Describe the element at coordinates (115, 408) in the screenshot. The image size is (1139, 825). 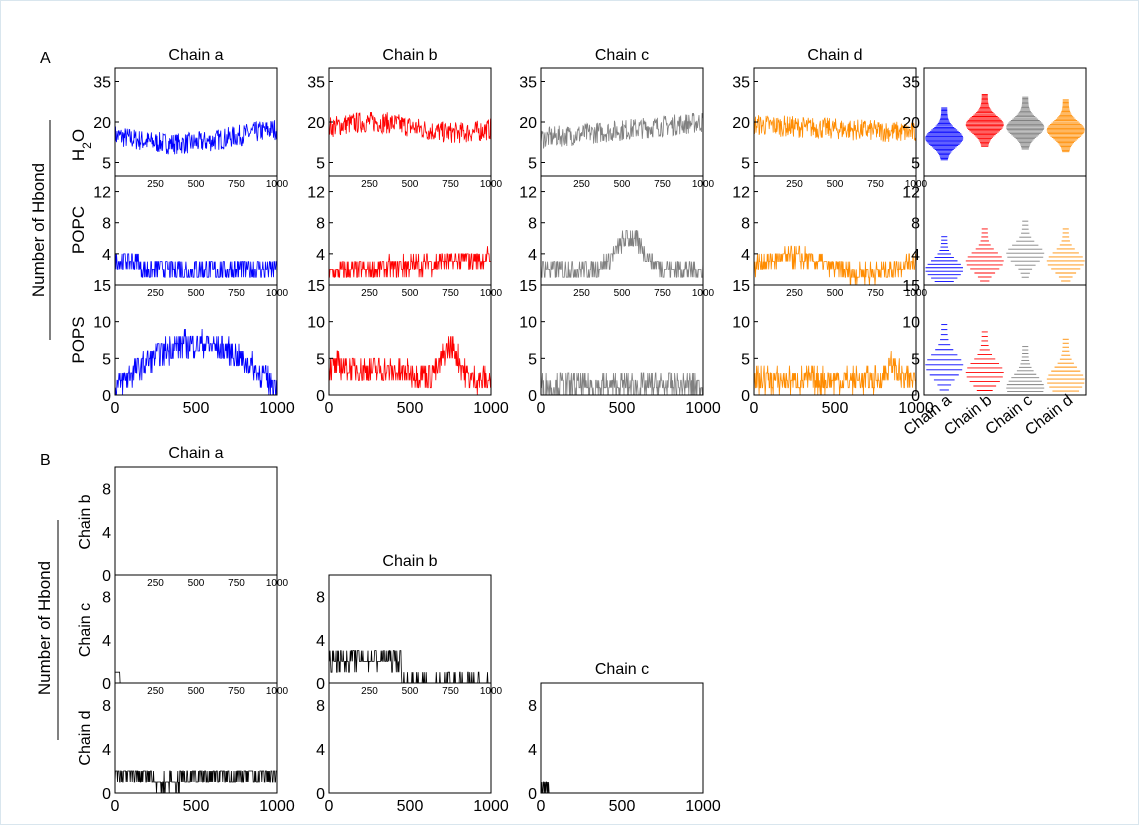
I see `xtick-a-a-0: 0` at that location.